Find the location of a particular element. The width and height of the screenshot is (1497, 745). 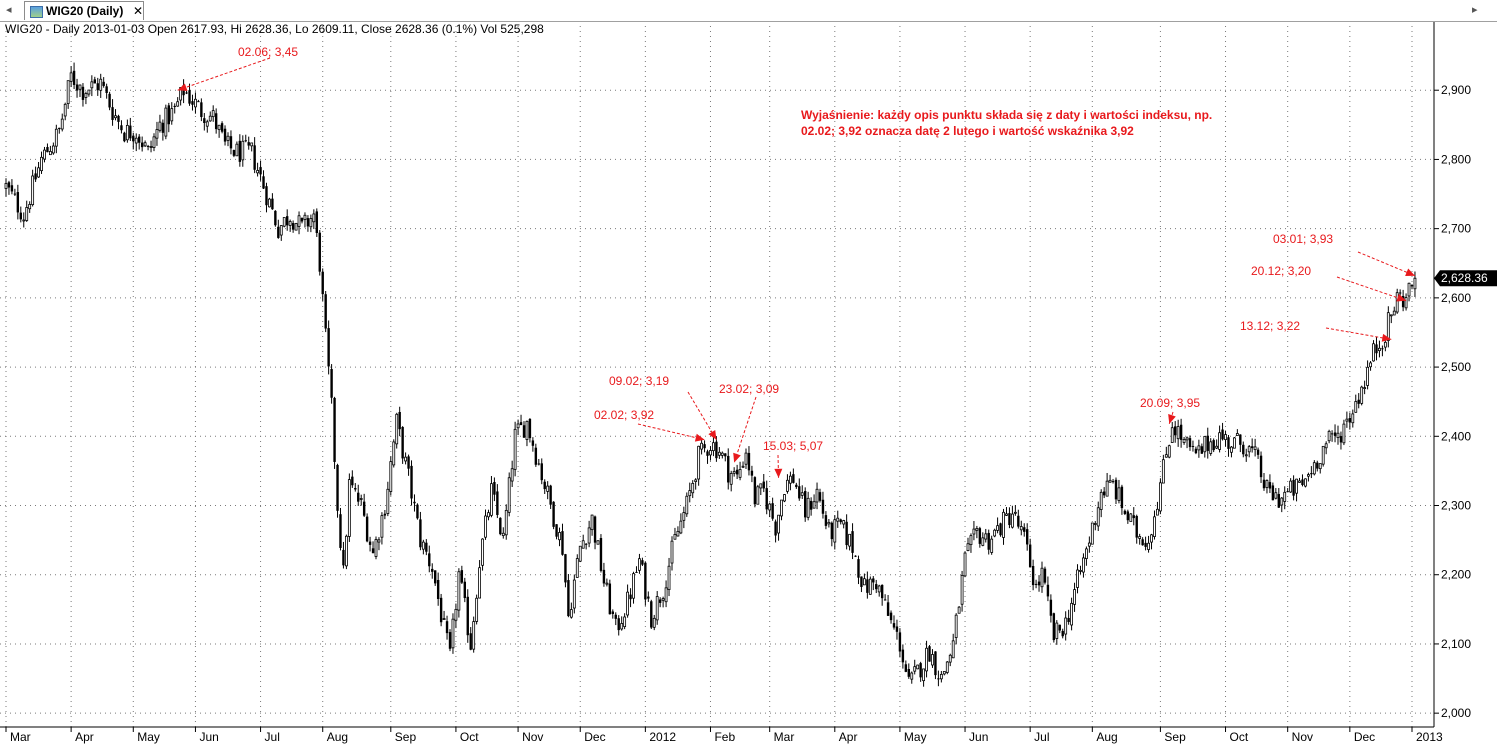

x-tick-label: Jun is located at coordinates (978, 737).